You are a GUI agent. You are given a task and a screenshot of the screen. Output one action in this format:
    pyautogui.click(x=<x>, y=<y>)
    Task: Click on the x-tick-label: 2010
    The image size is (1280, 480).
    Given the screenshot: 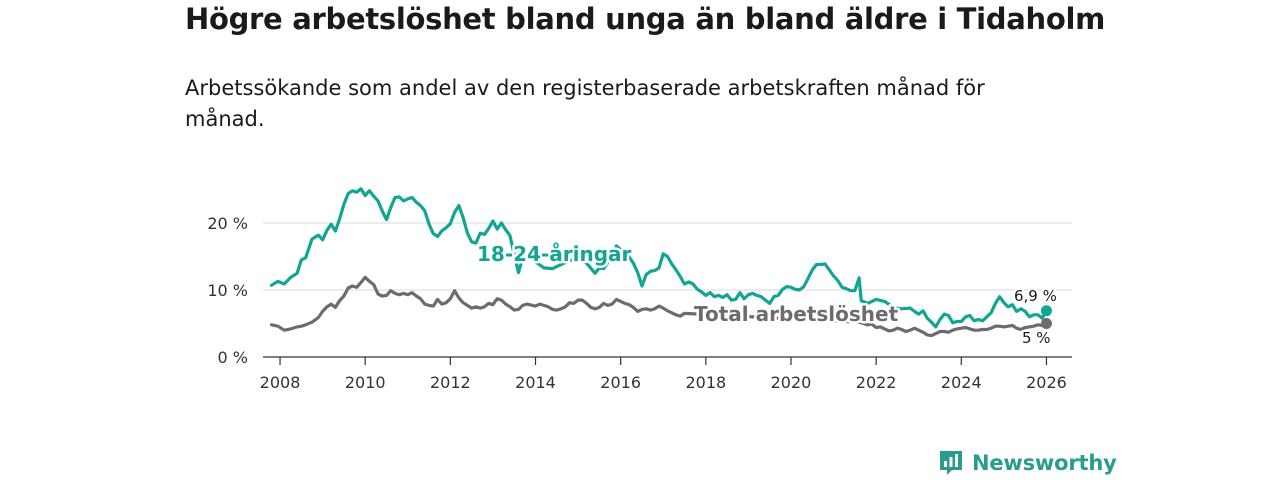 What is the action you would take?
    pyautogui.click(x=365, y=382)
    